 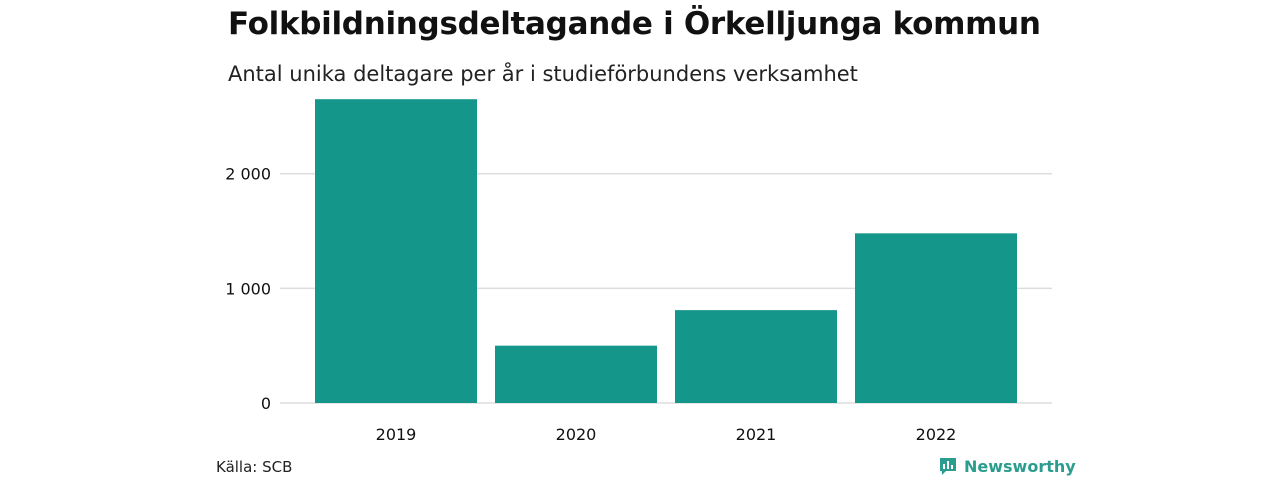 What do you see at coordinates (254, 467) in the screenshot?
I see `source-note: Källa: SCB` at bounding box center [254, 467].